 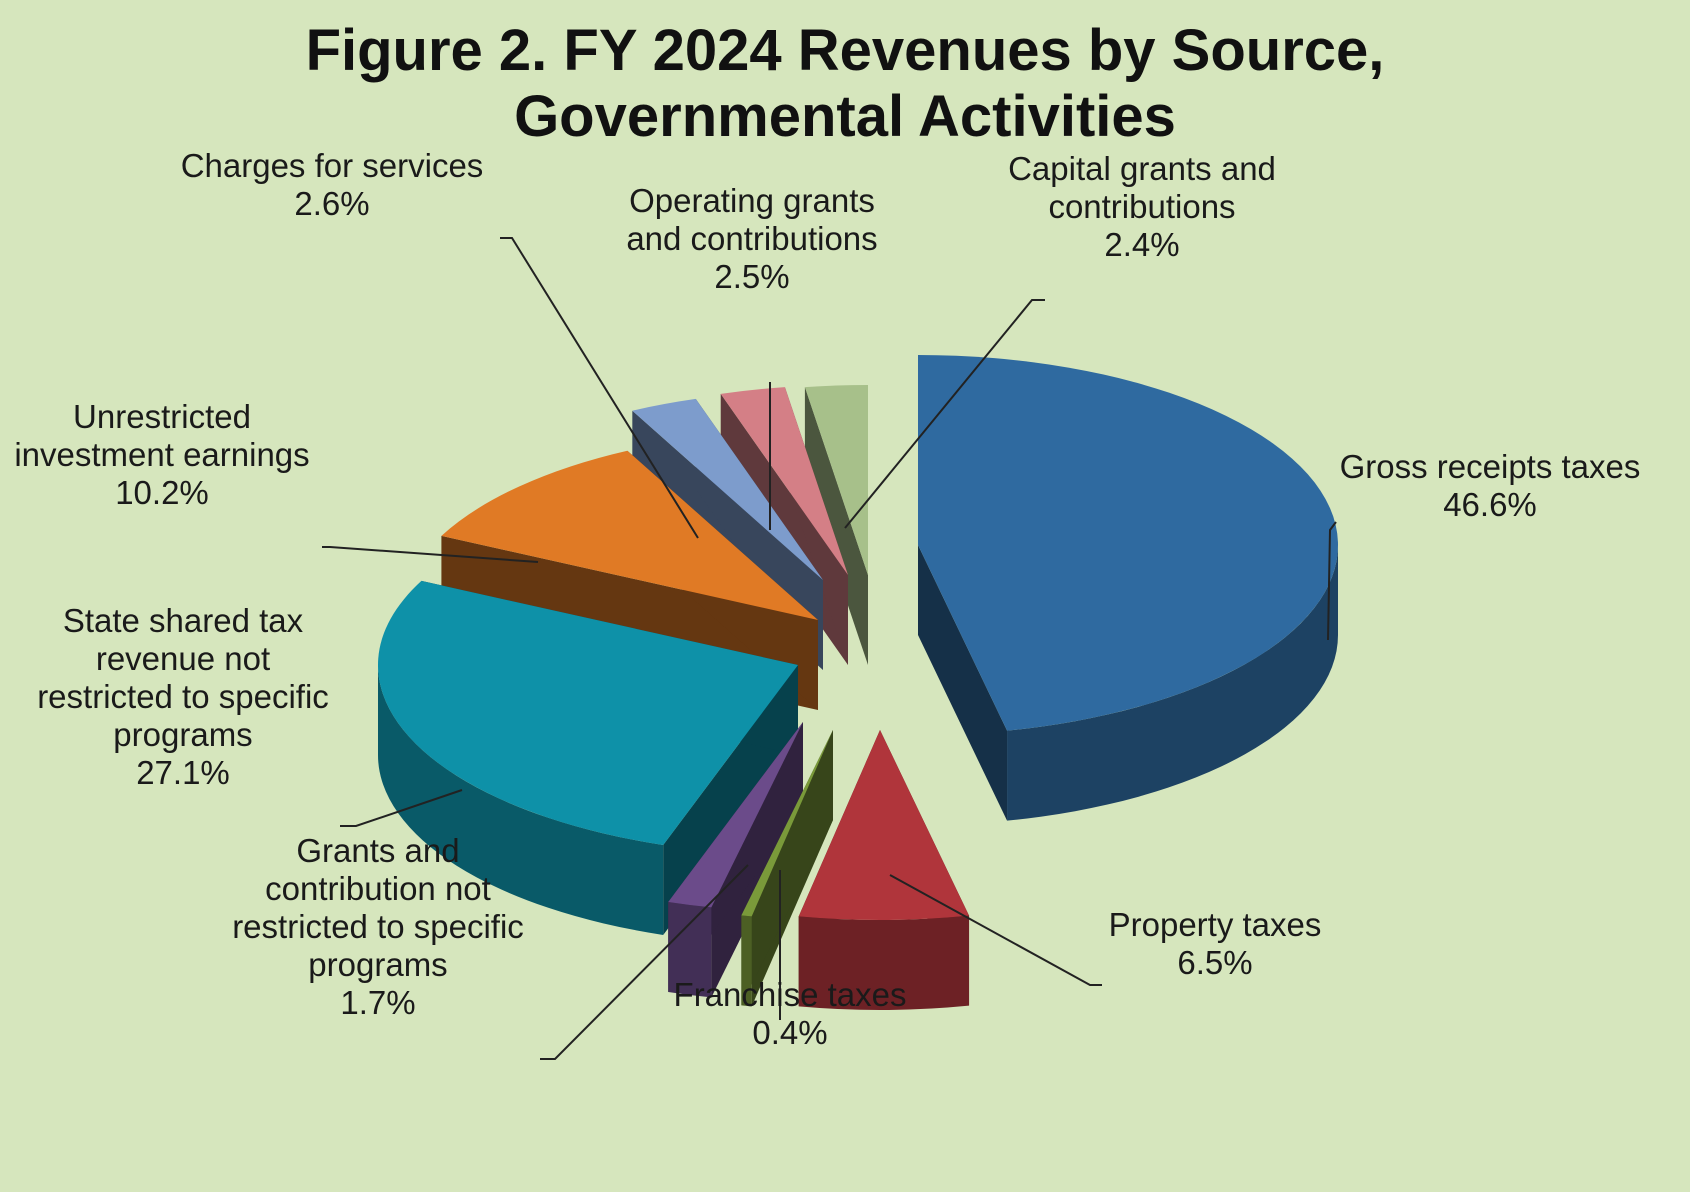 I want to click on slice-3-top, so click(x=735, y=815).